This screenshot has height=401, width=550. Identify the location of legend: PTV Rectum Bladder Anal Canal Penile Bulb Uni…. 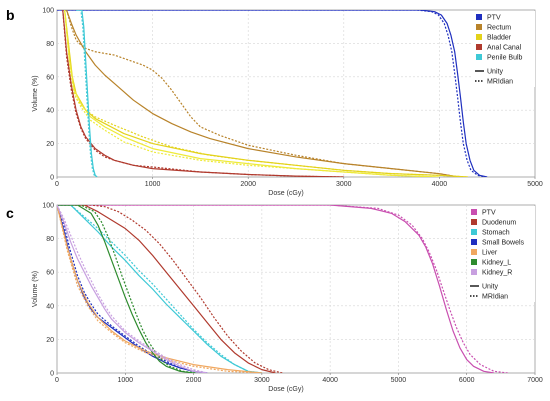
(504, 49).